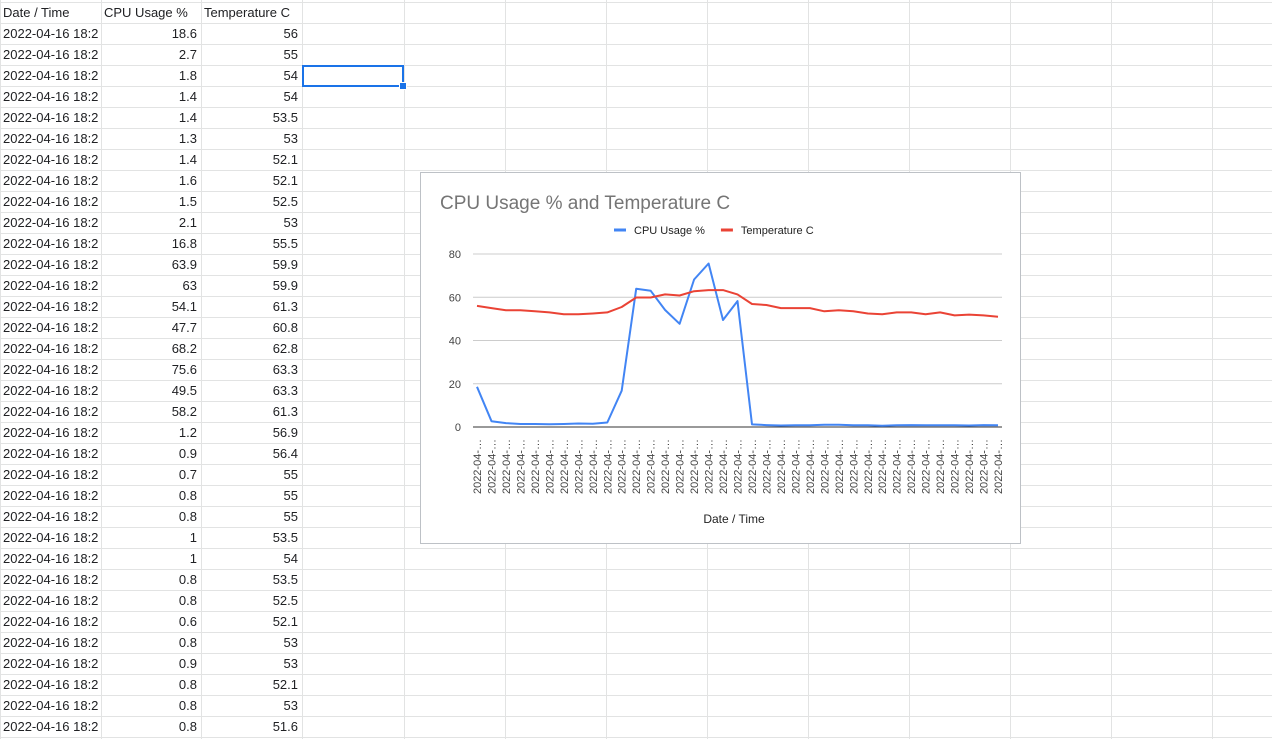  Describe the element at coordinates (184, 264) in the screenshot. I see `cpu-cell: 63.9` at that location.